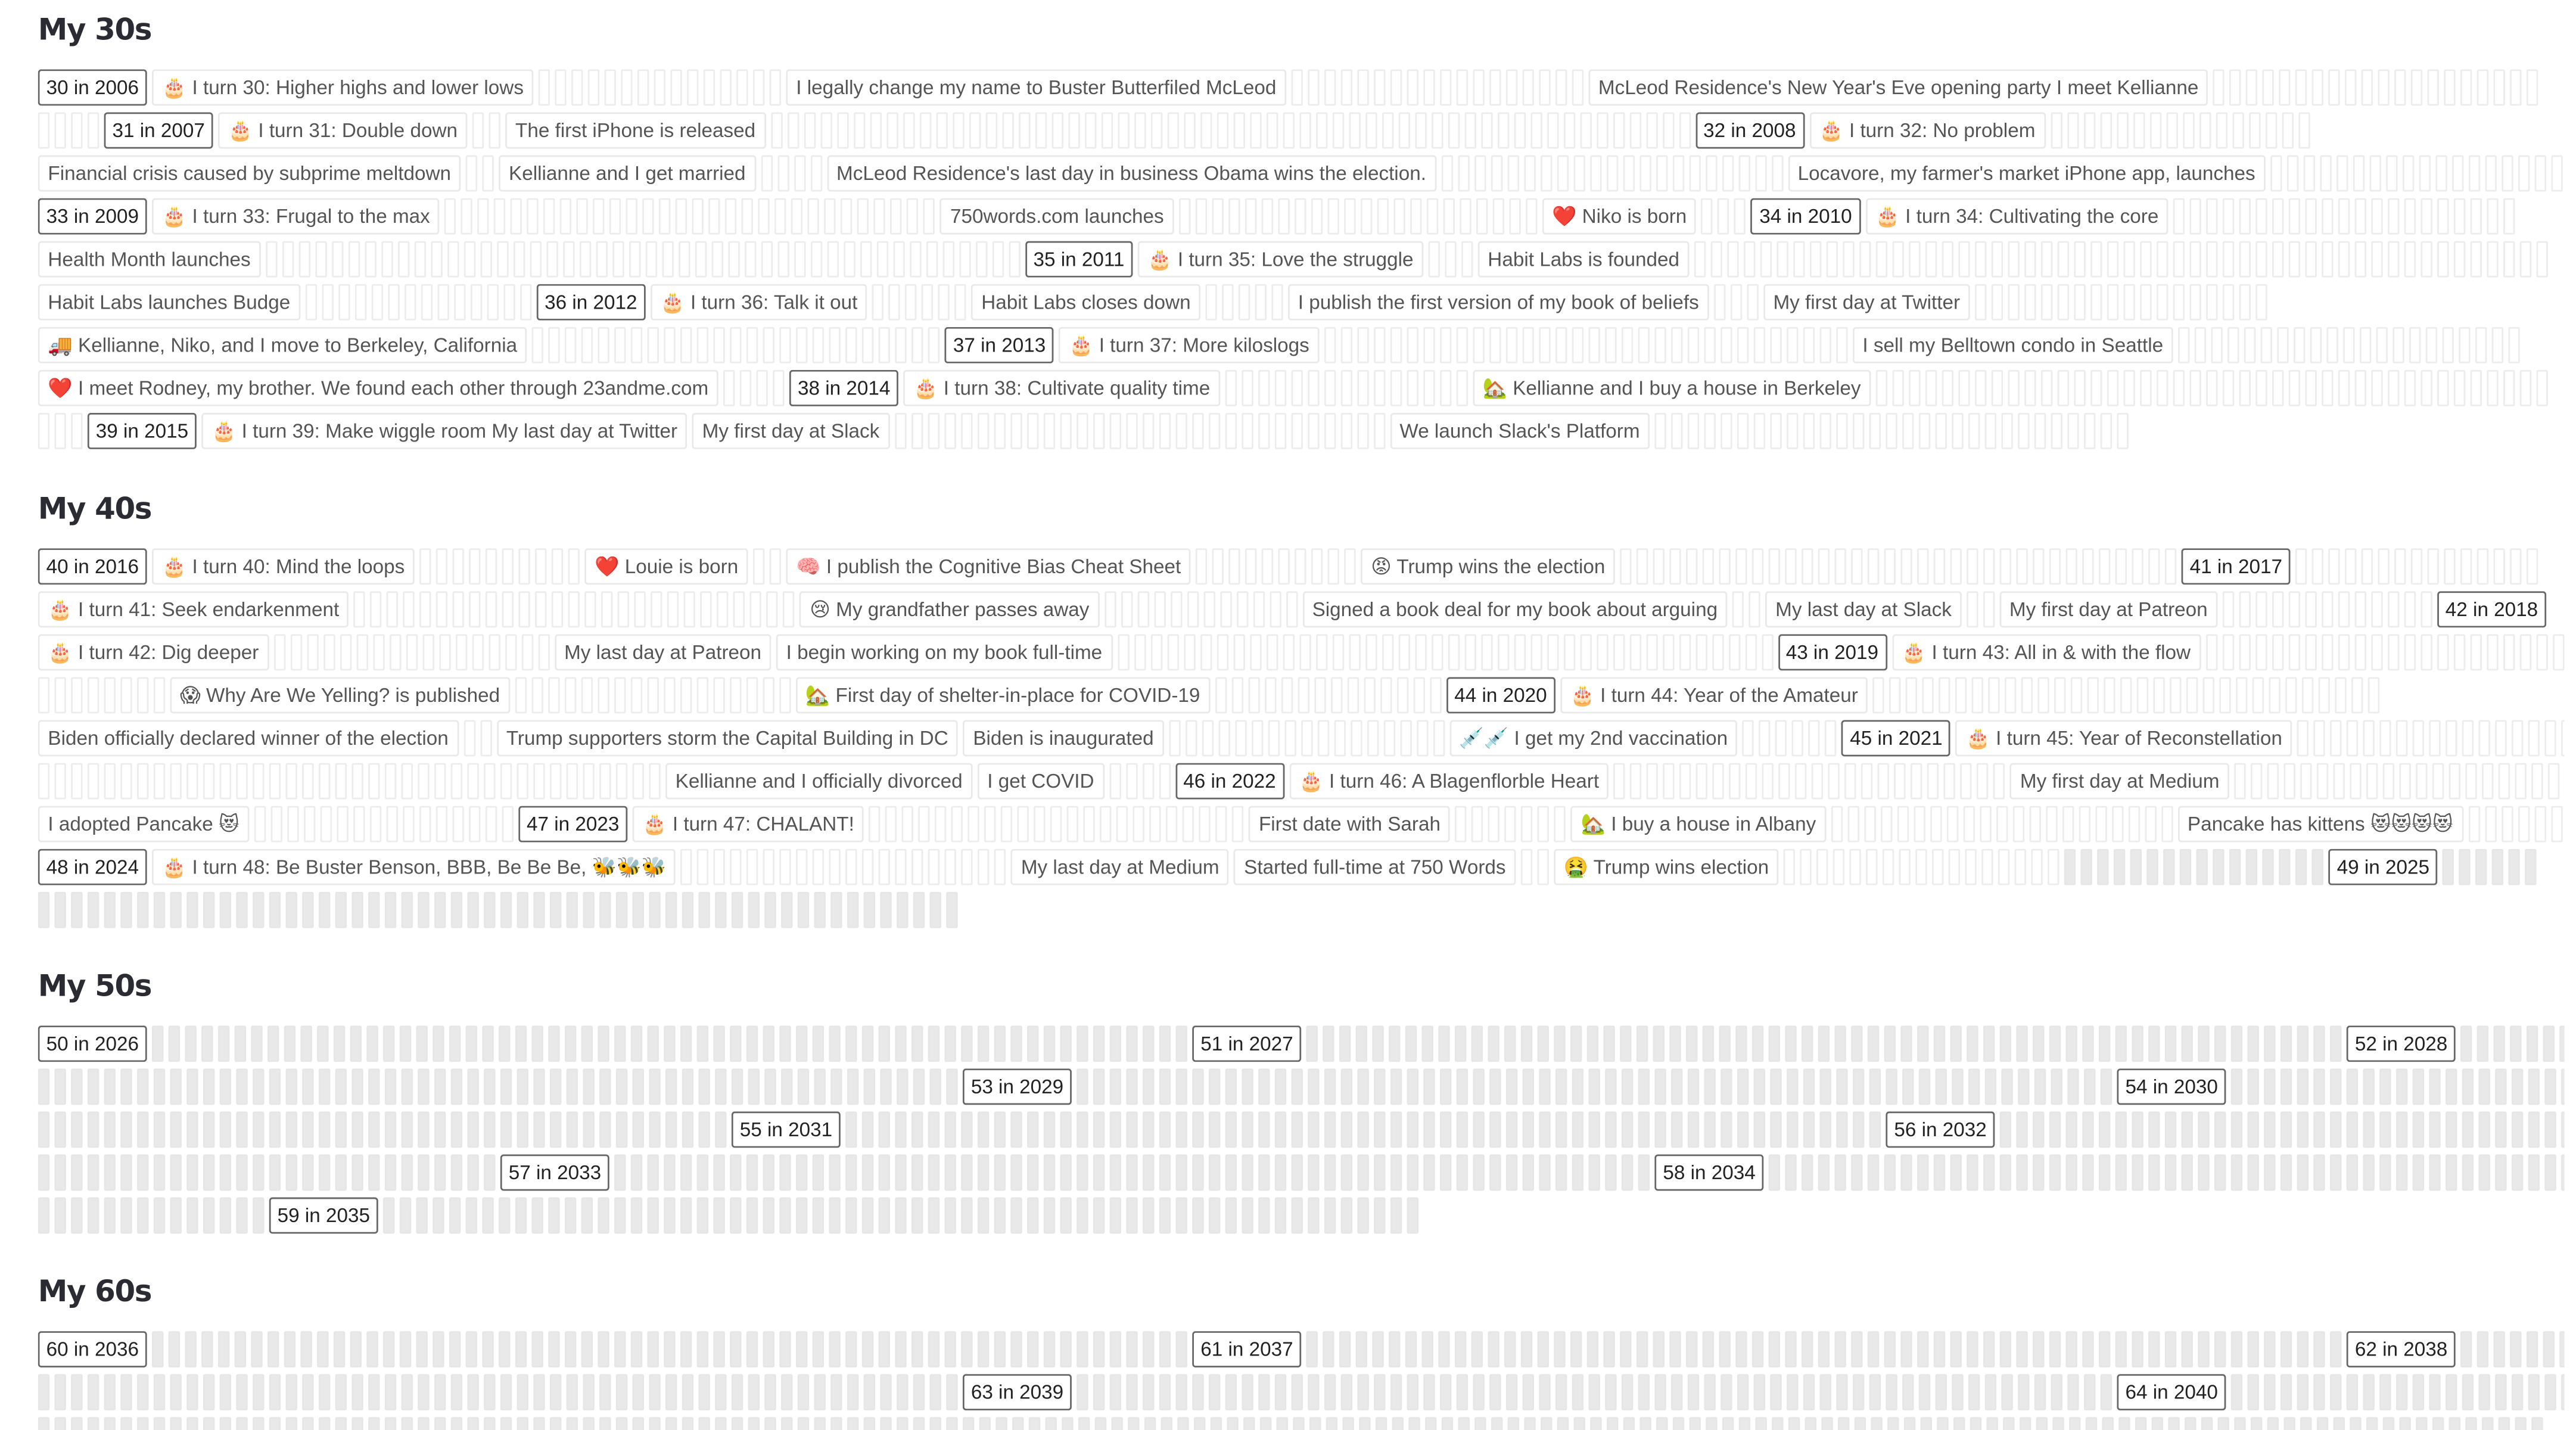  Describe the element at coordinates (2123, 738) in the screenshot. I see `event-label: 🎂 I turn 45: Year of Reconstellation` at that location.